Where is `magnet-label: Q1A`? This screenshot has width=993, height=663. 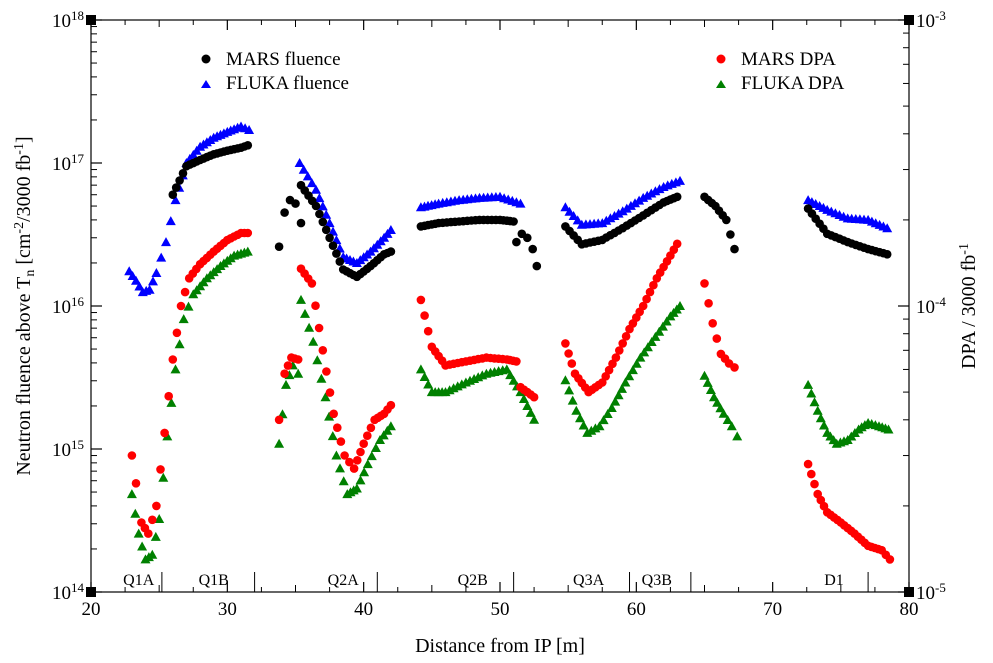 magnet-label: Q1A is located at coordinates (139, 580).